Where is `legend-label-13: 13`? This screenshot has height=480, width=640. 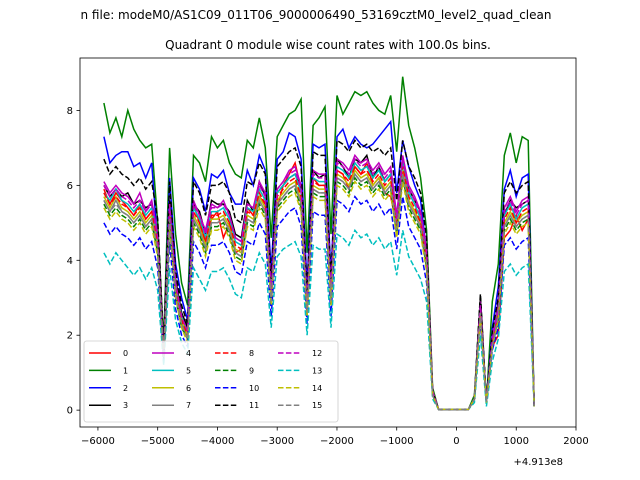 legend-label-13: 13 is located at coordinates (317, 370).